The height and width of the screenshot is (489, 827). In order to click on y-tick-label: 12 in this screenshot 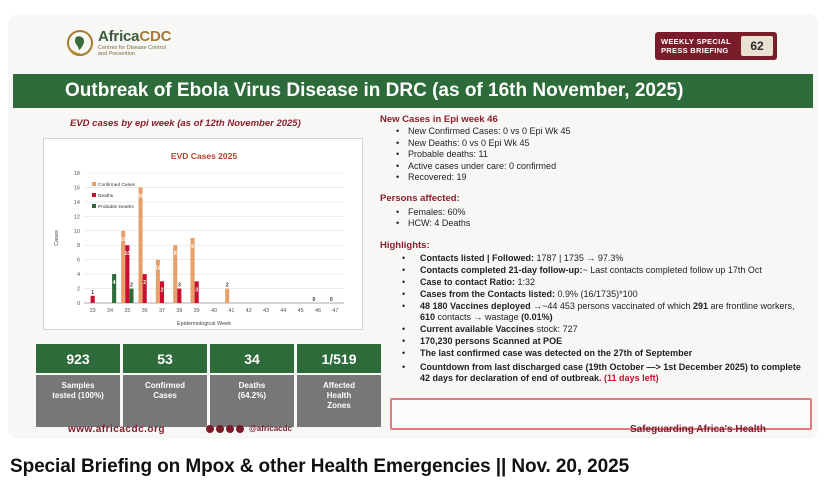, I will do `click(77, 217)`.